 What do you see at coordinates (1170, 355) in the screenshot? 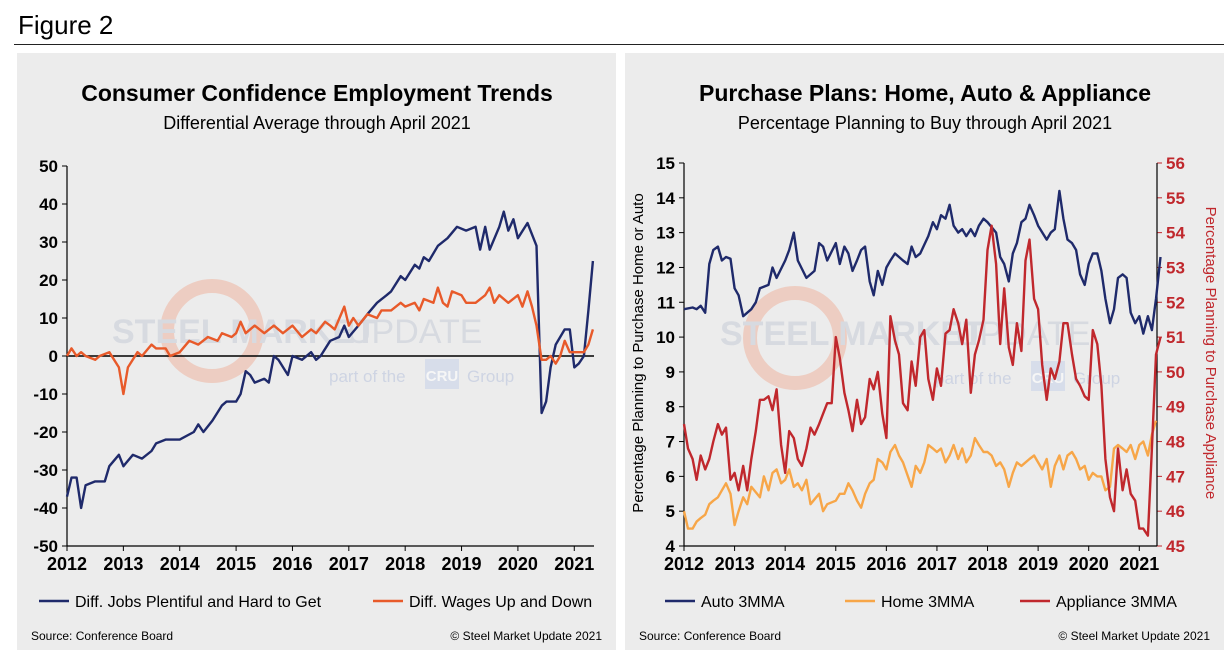
I see `y-axis-ticks-right: 56 55 54 53 52 51 50 49 48 47 46 45` at bounding box center [1170, 355].